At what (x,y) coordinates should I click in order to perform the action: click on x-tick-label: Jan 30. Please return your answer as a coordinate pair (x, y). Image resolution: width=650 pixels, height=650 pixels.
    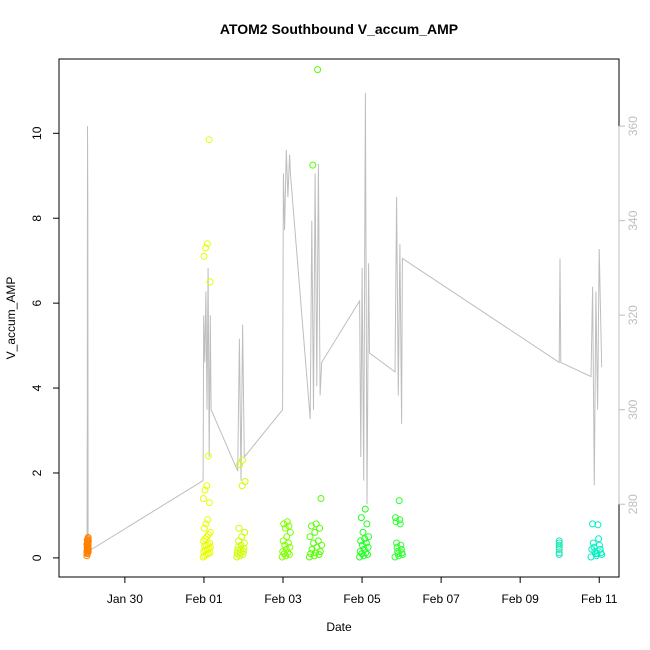
    Looking at the image, I should click on (125, 599).